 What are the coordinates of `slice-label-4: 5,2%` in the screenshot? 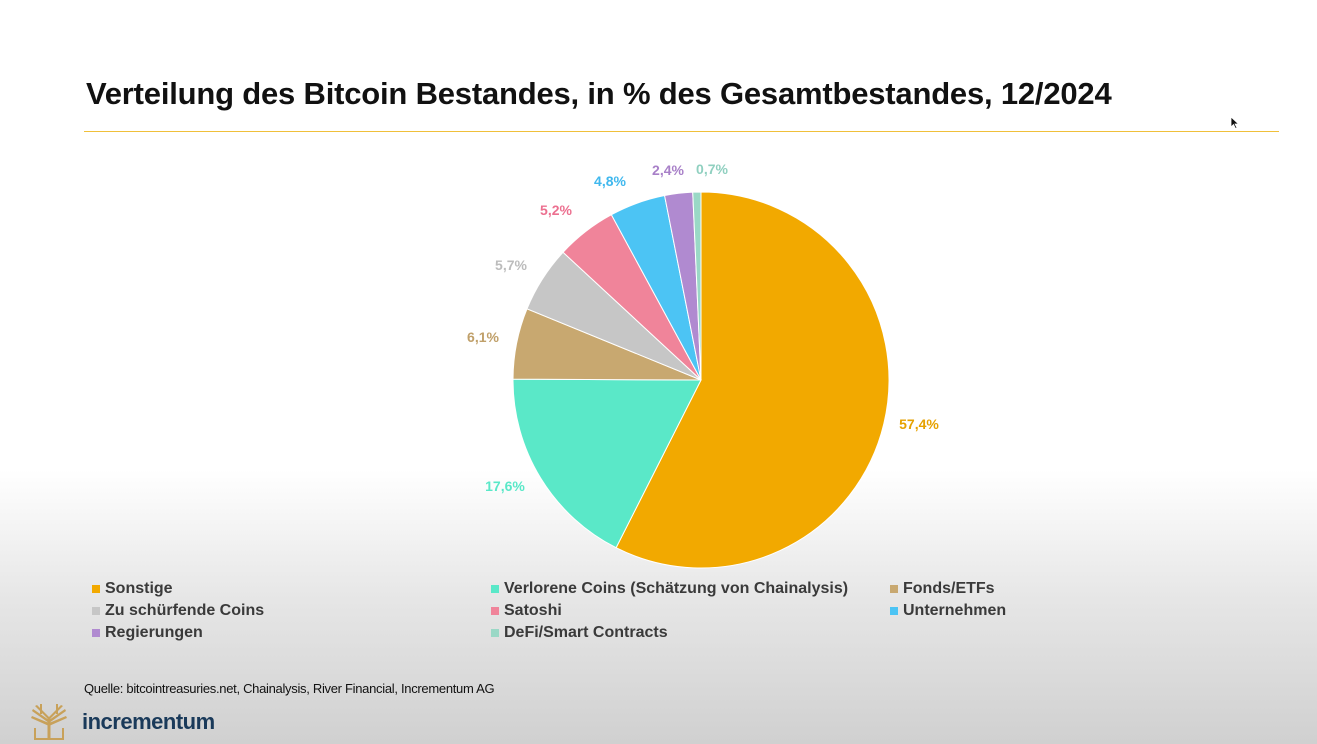 It's located at (556, 210).